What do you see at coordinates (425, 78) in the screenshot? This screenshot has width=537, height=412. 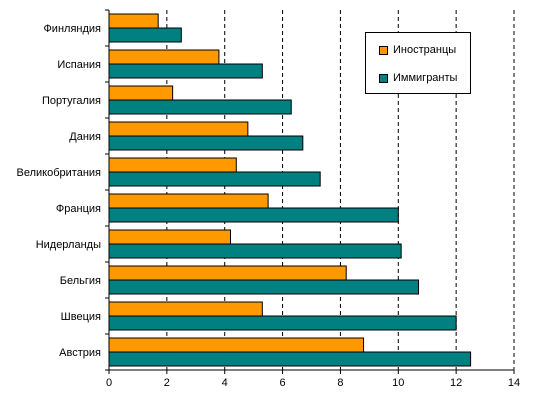 I see `legend-label-immigrants: Иммигранты` at bounding box center [425, 78].